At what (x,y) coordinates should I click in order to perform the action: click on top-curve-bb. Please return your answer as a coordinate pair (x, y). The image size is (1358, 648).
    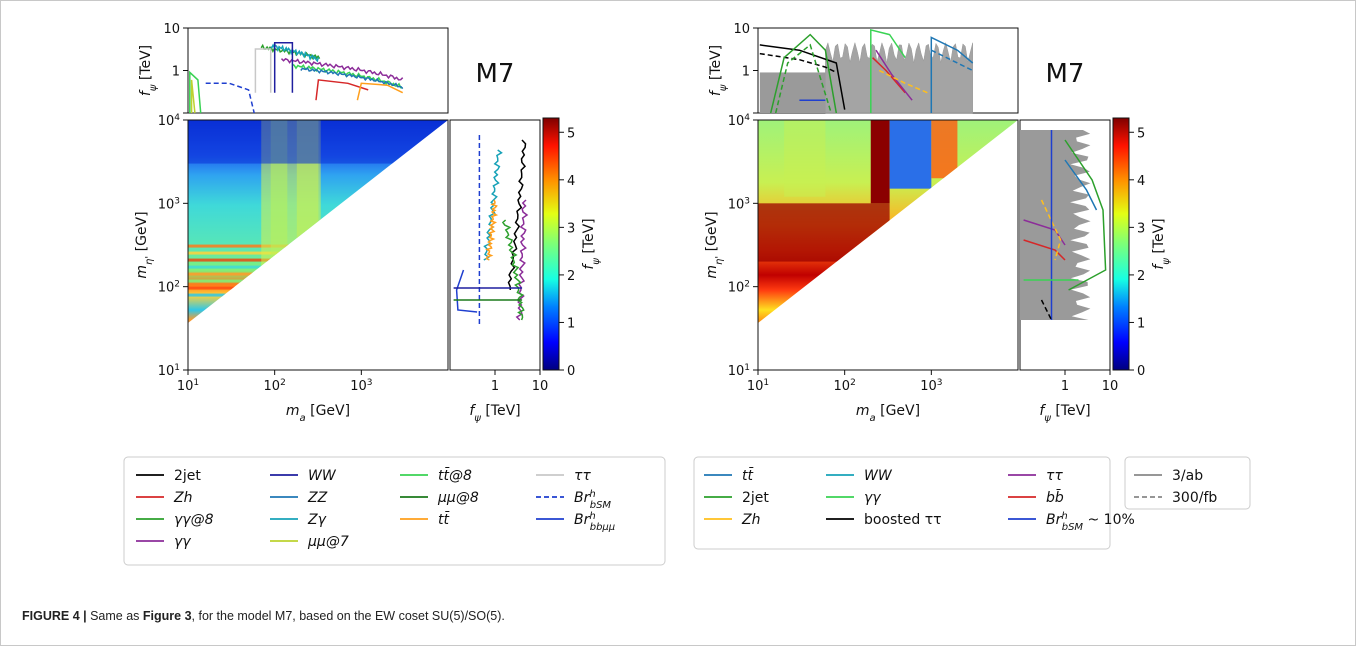
    Looking at the image, I should click on (889, 75).